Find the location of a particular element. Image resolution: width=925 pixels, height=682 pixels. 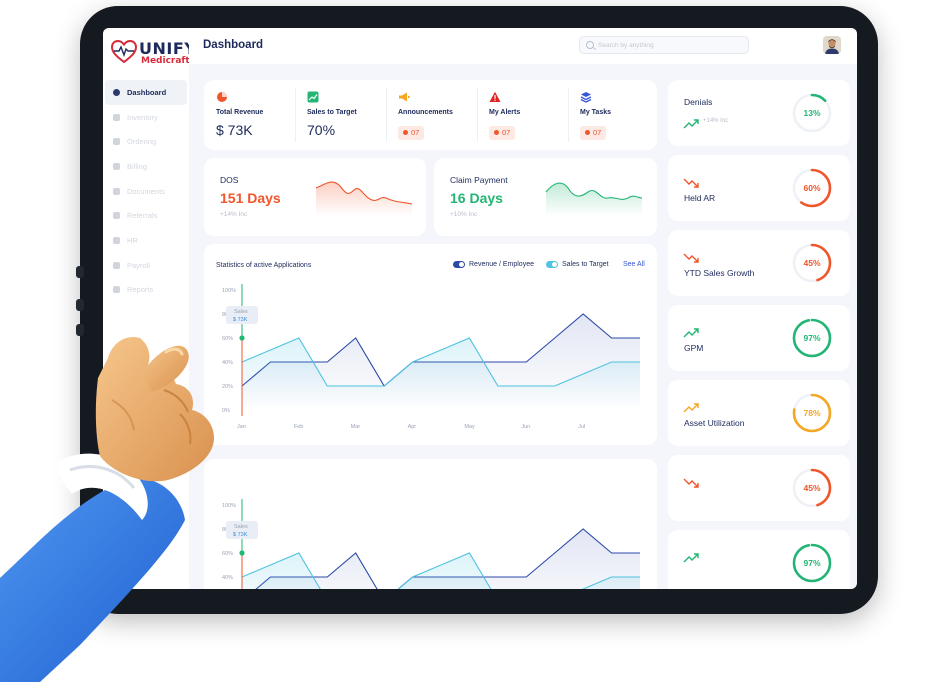

sidebar-item-ordering: Ordering is located at coordinates (146, 141).